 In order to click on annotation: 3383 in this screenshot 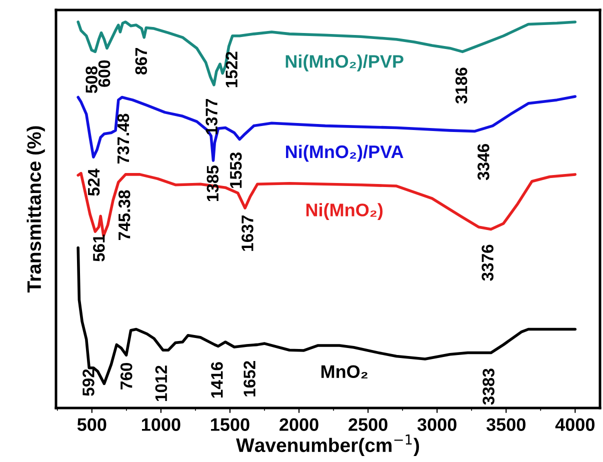, I will do `click(488, 386)`.